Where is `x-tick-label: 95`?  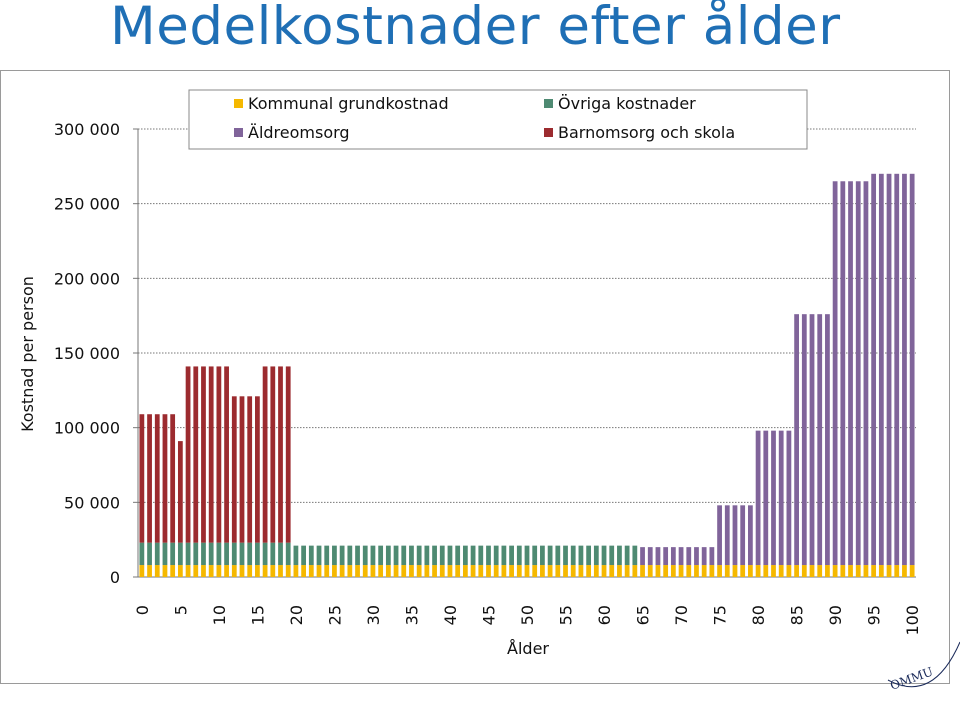 x-tick-label: 95 is located at coordinates (874, 615).